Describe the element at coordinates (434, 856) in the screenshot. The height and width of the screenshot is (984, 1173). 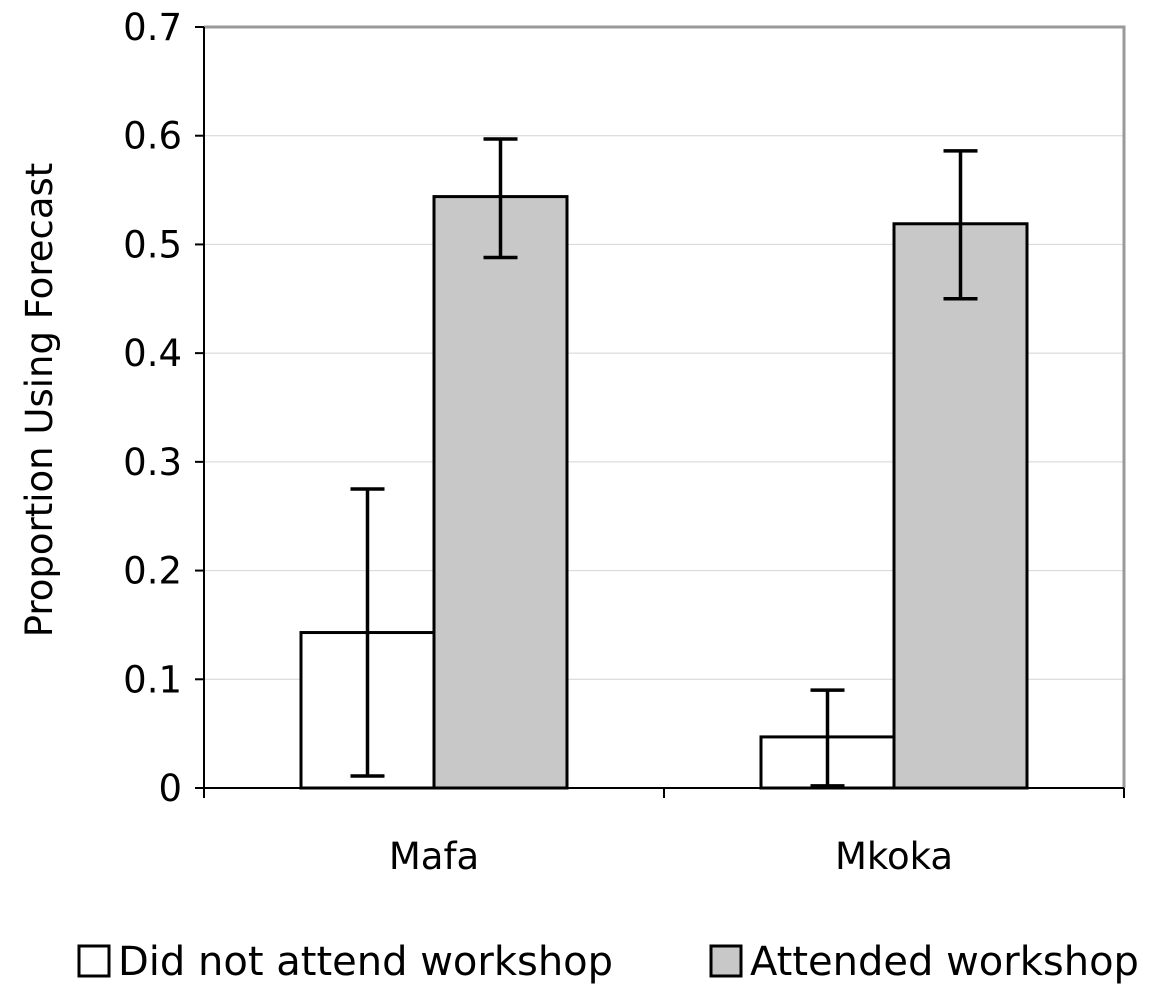
I see `x-tick-label-mafa: Mafa` at that location.